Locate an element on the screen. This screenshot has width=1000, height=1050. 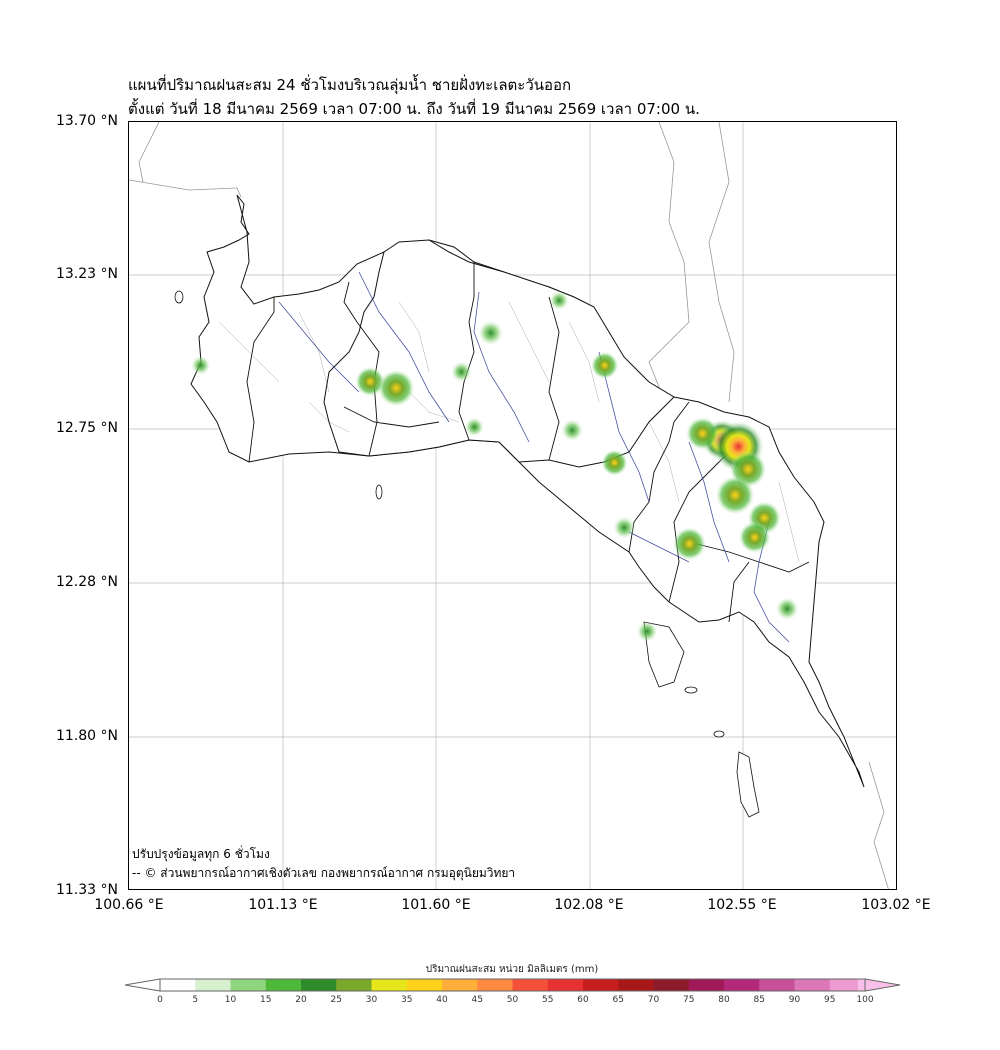
colorbar-tick-label: 70 is located at coordinates (653, 1000).